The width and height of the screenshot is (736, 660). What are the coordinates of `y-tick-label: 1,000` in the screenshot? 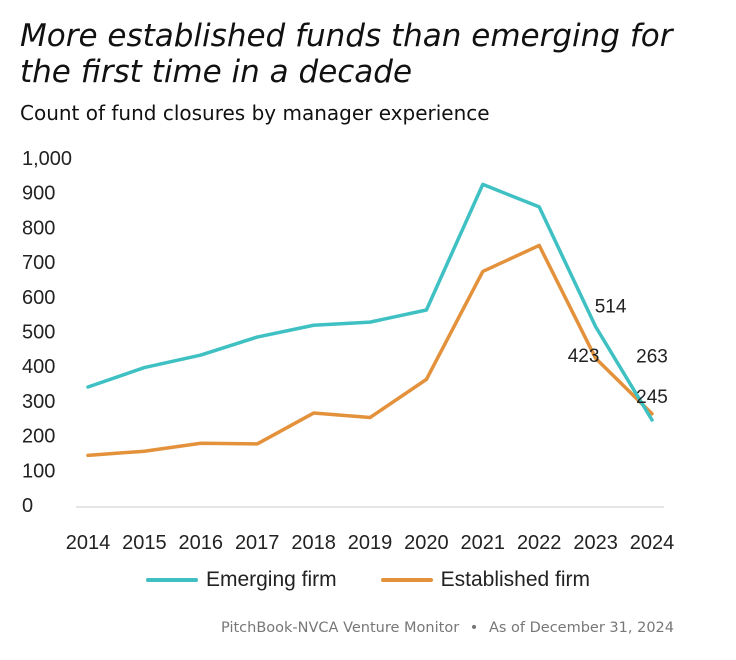 It's located at (47, 159).